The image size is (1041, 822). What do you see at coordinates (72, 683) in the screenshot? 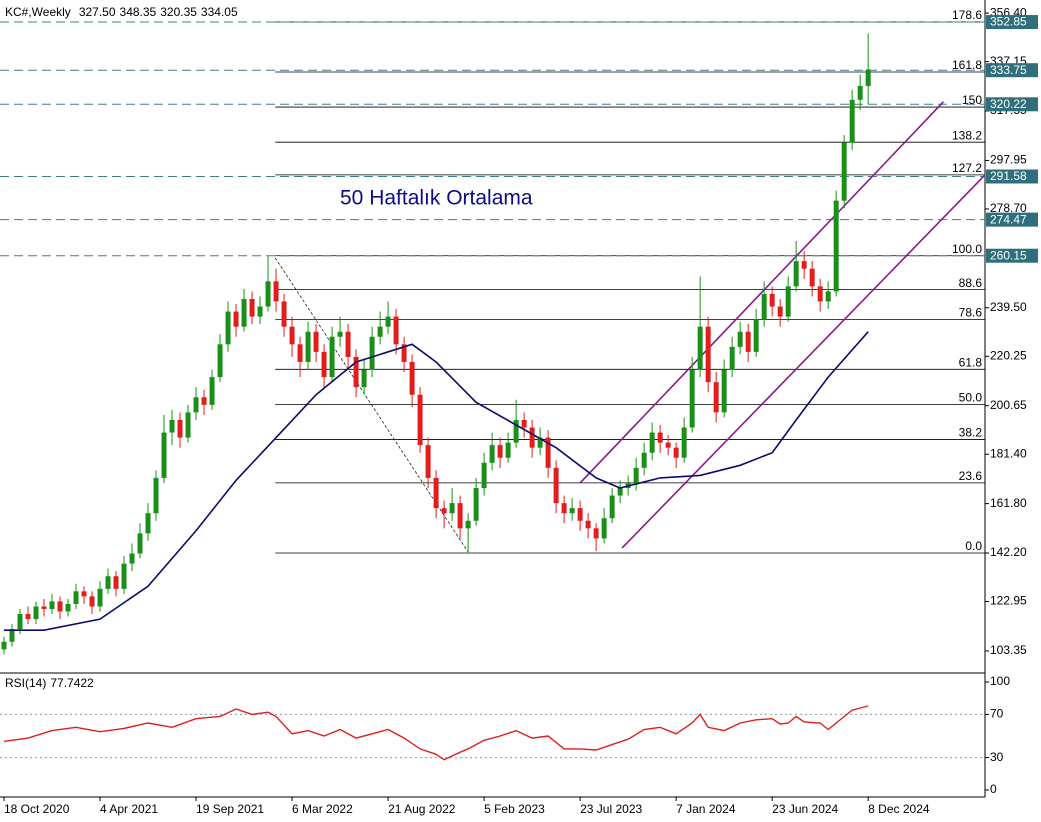
I see `rsi-value: 77.7422` at bounding box center [72, 683].